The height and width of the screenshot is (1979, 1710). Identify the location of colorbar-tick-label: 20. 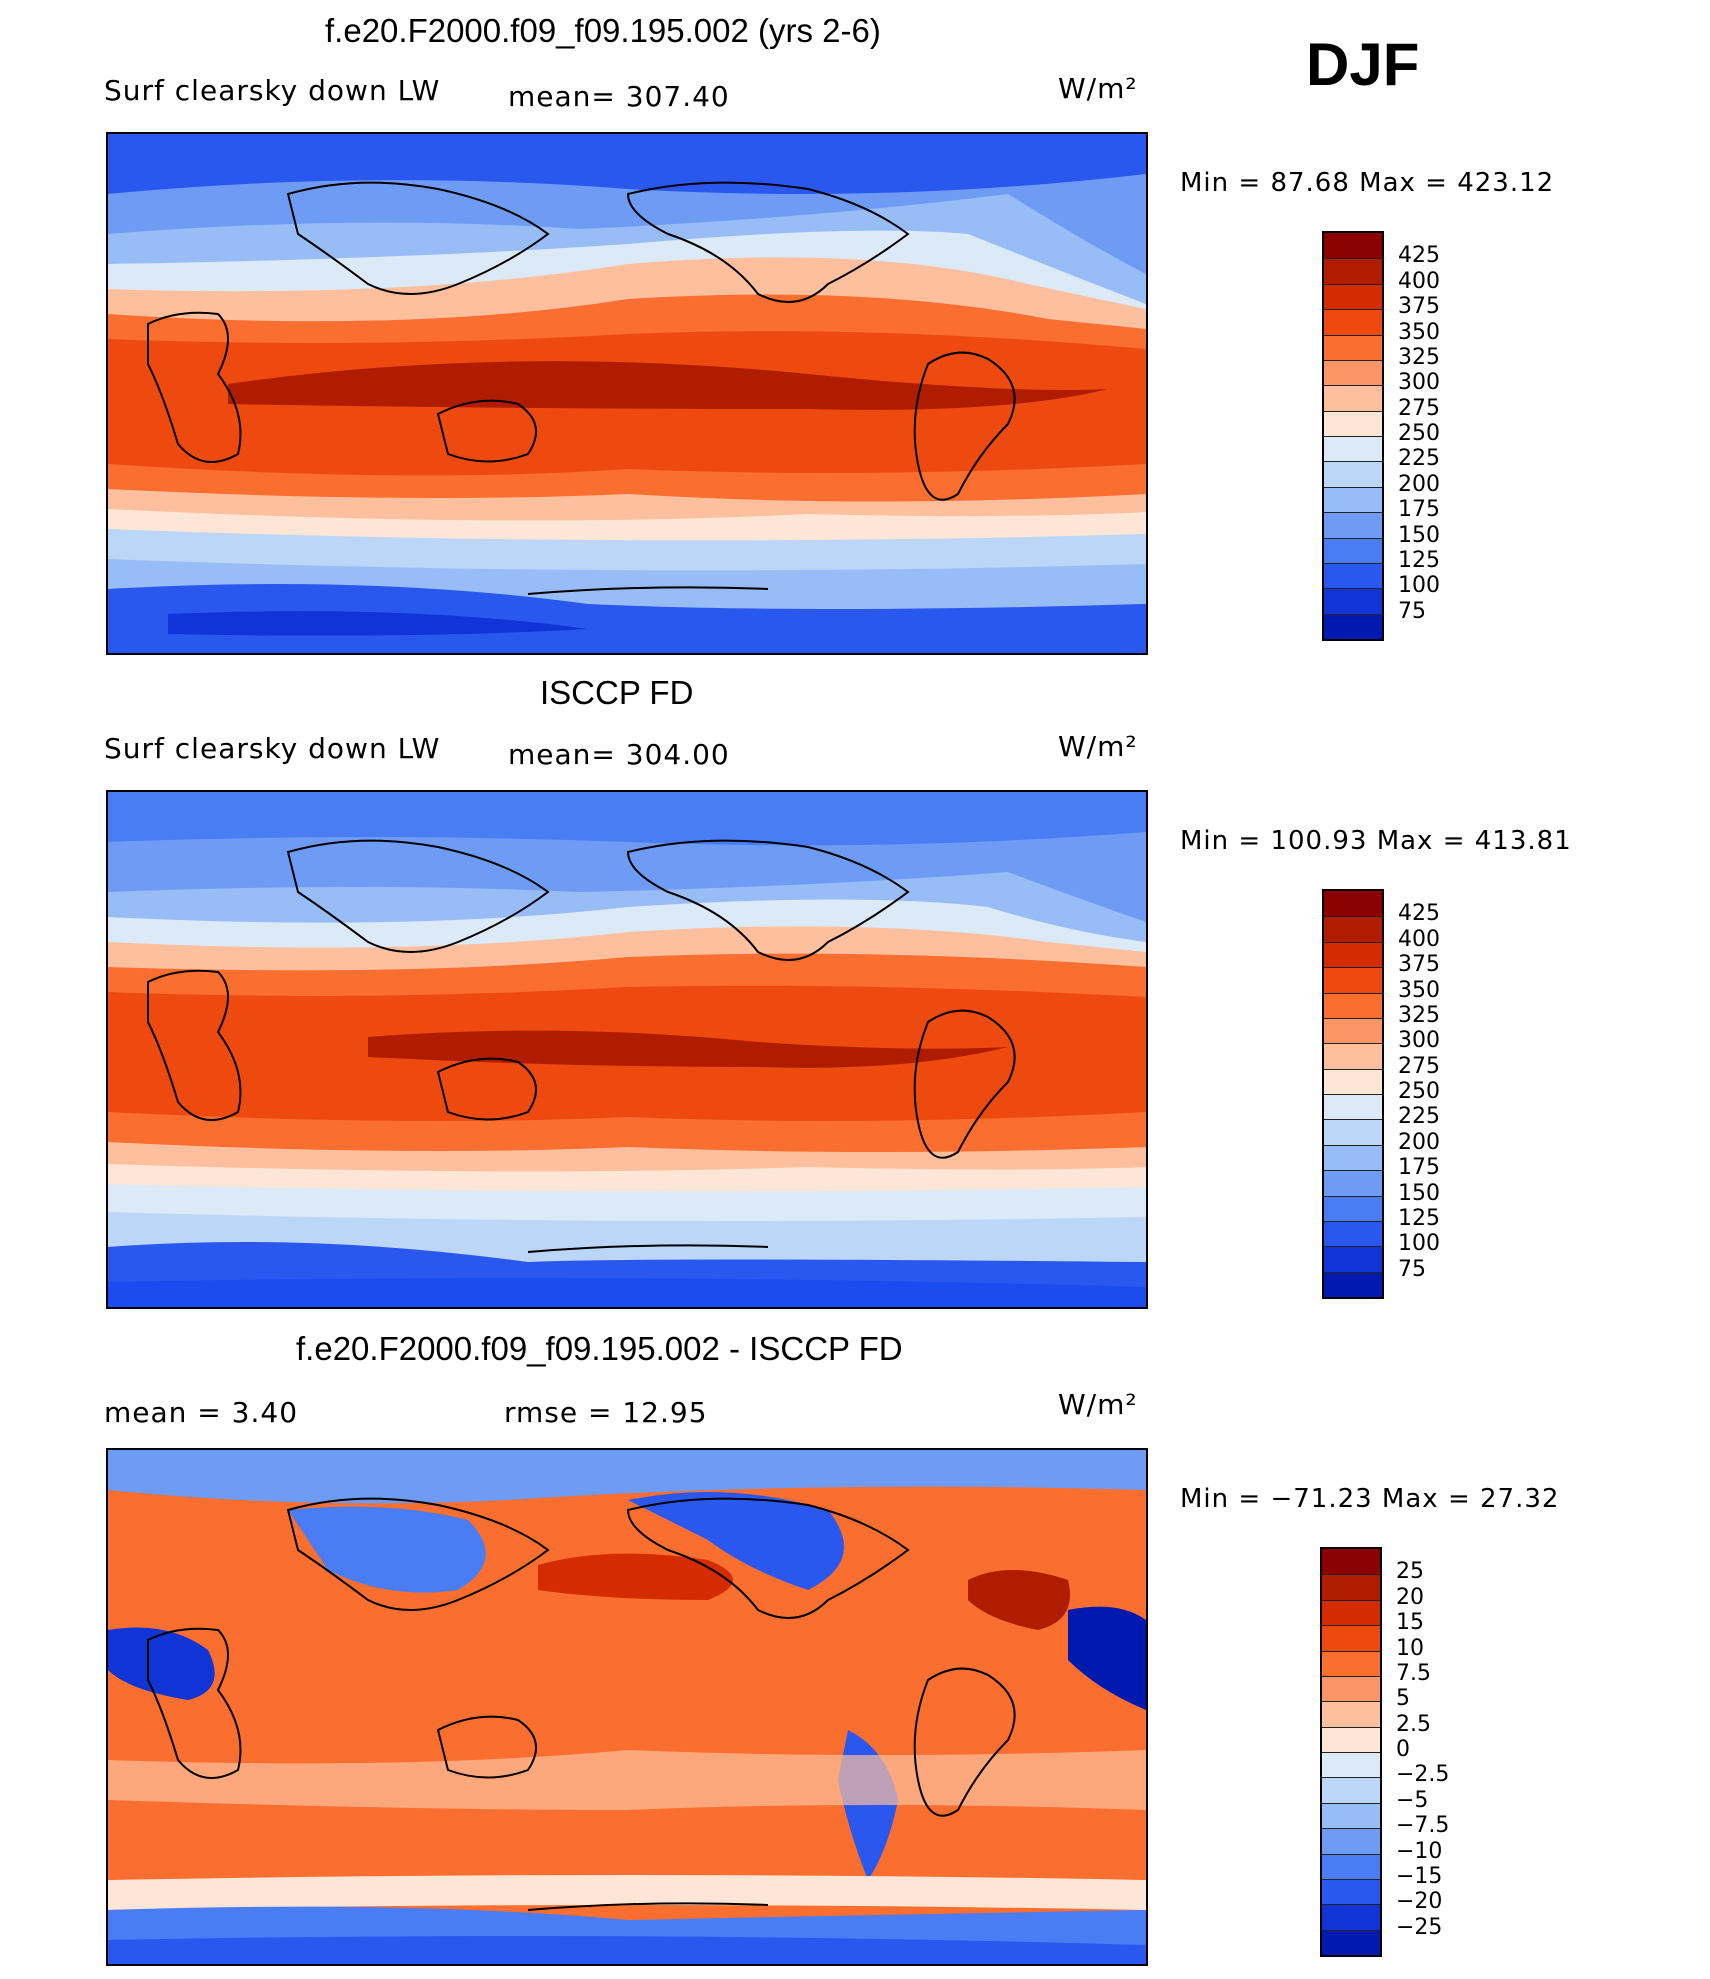
(1410, 1597).